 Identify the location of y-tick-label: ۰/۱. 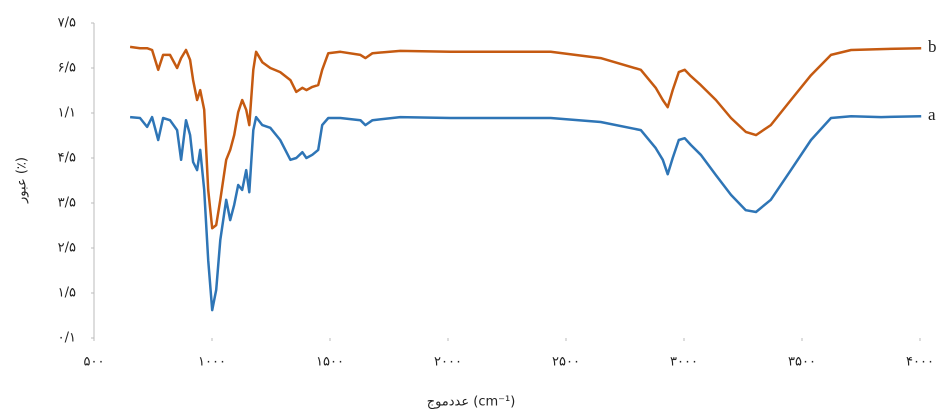
(67, 338).